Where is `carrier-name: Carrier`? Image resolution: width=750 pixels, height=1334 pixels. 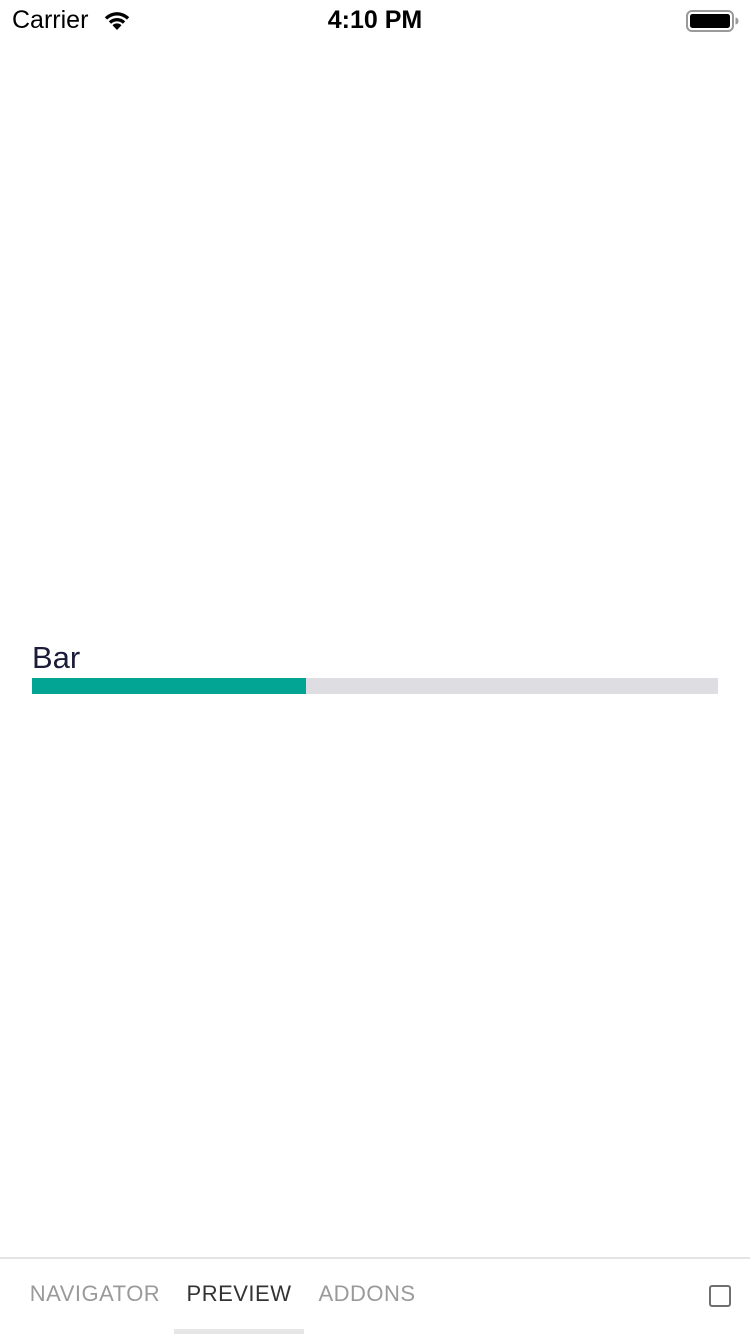
carrier-name: Carrier is located at coordinates (50, 20).